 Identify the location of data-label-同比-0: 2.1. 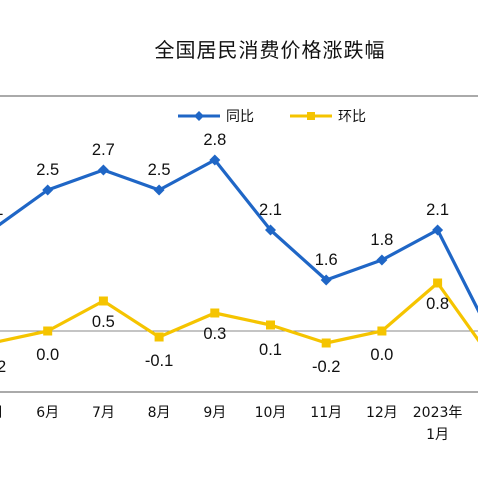
(1, 210).